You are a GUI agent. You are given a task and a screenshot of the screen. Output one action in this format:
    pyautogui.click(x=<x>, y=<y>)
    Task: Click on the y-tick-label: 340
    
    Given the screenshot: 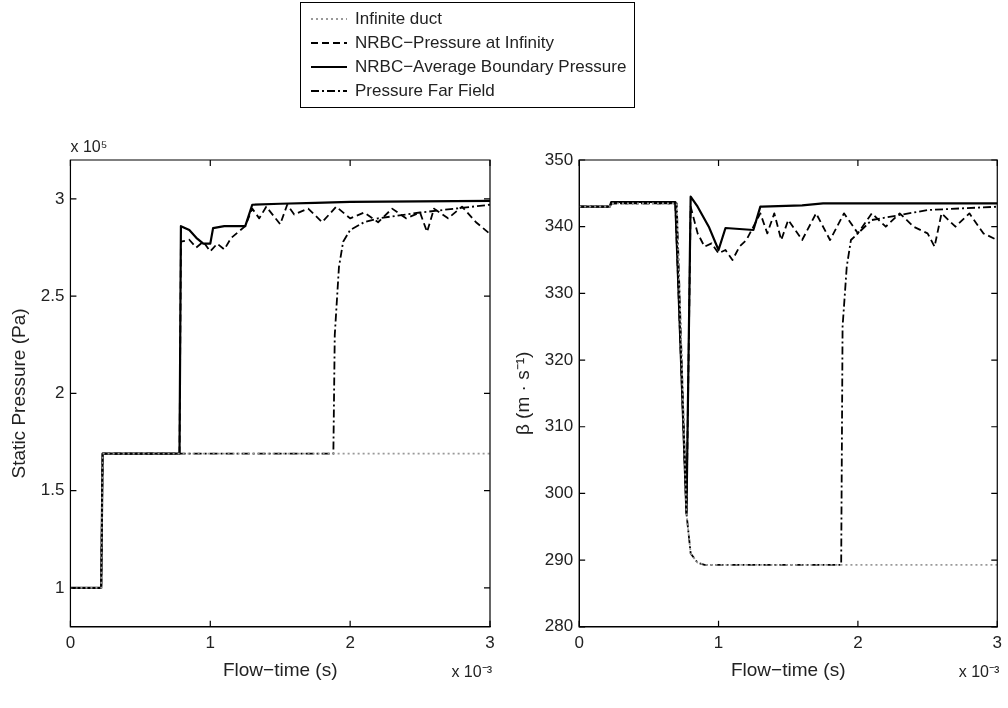 What is the action you would take?
    pyautogui.click(x=559, y=226)
    